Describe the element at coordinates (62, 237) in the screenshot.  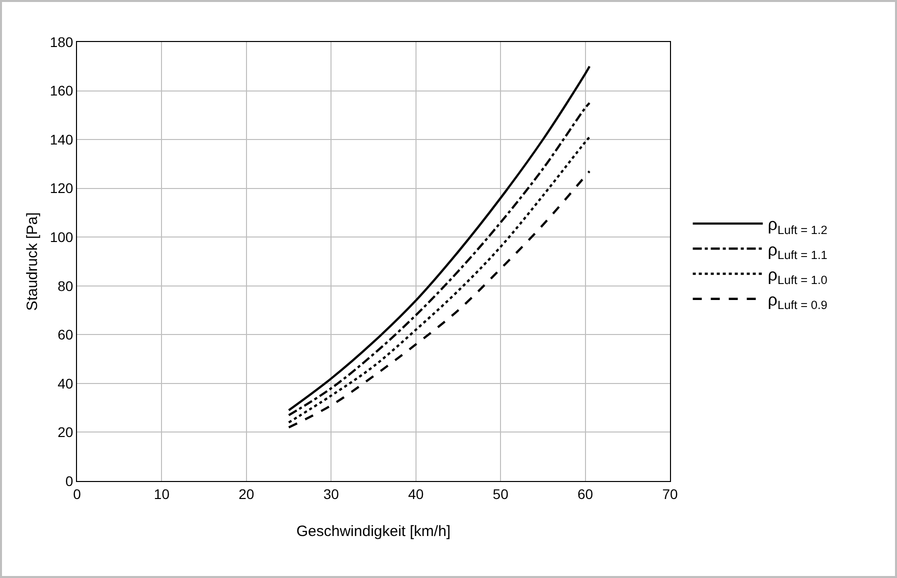
I see `y-tick-label: 100` at that location.